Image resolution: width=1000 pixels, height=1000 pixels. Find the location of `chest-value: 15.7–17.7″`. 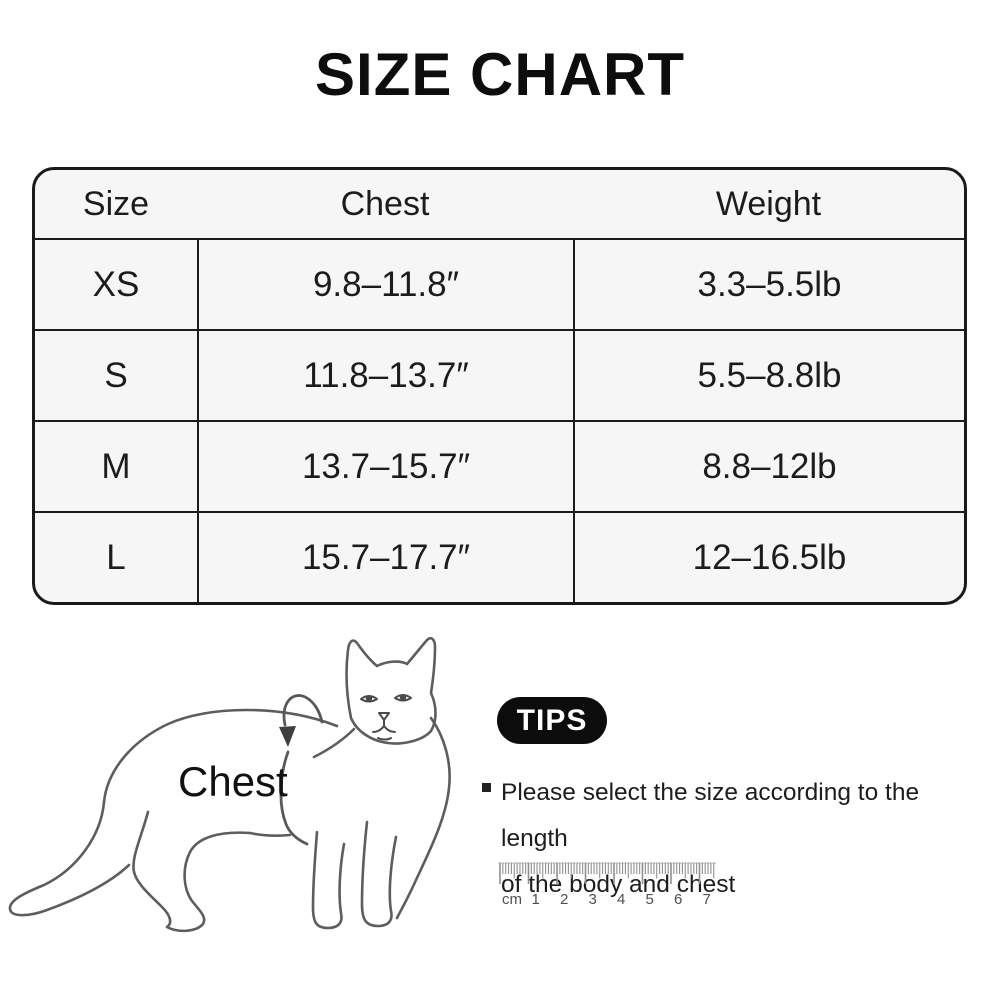

chest-value: 15.7–17.7″ is located at coordinates (385, 557).